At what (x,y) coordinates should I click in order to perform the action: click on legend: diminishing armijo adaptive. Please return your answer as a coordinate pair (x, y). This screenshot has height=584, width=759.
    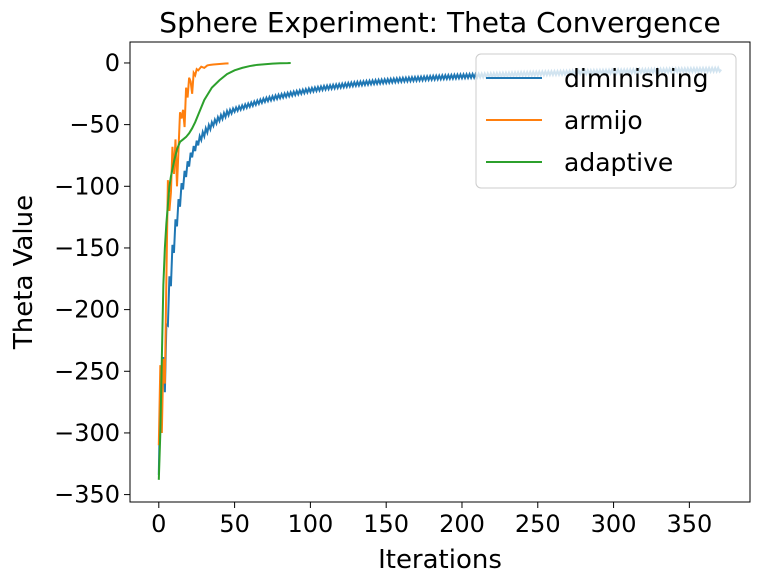
    Looking at the image, I should click on (606, 121).